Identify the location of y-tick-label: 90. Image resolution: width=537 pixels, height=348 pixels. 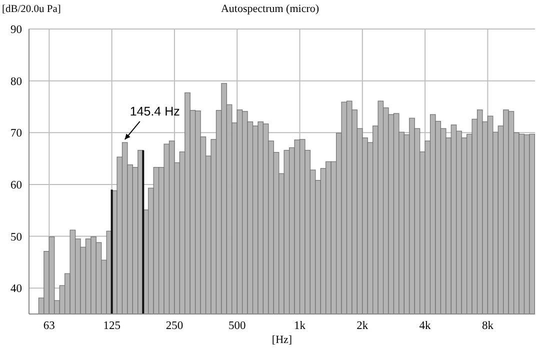
(16, 30).